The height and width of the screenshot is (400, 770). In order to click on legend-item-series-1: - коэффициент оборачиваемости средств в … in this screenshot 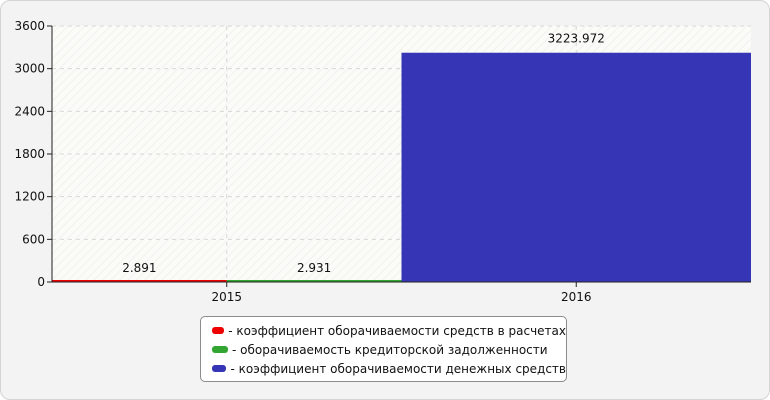, I will do `click(389, 330)`.